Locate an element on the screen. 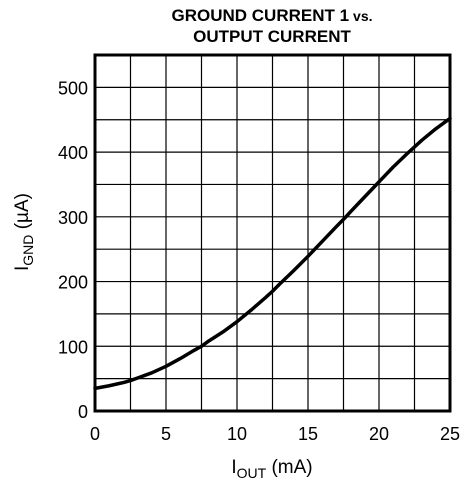 Image resolution: width=463 pixels, height=482 pixels. chart-title-line-2: OUTPUT CURRENT is located at coordinates (272, 36).